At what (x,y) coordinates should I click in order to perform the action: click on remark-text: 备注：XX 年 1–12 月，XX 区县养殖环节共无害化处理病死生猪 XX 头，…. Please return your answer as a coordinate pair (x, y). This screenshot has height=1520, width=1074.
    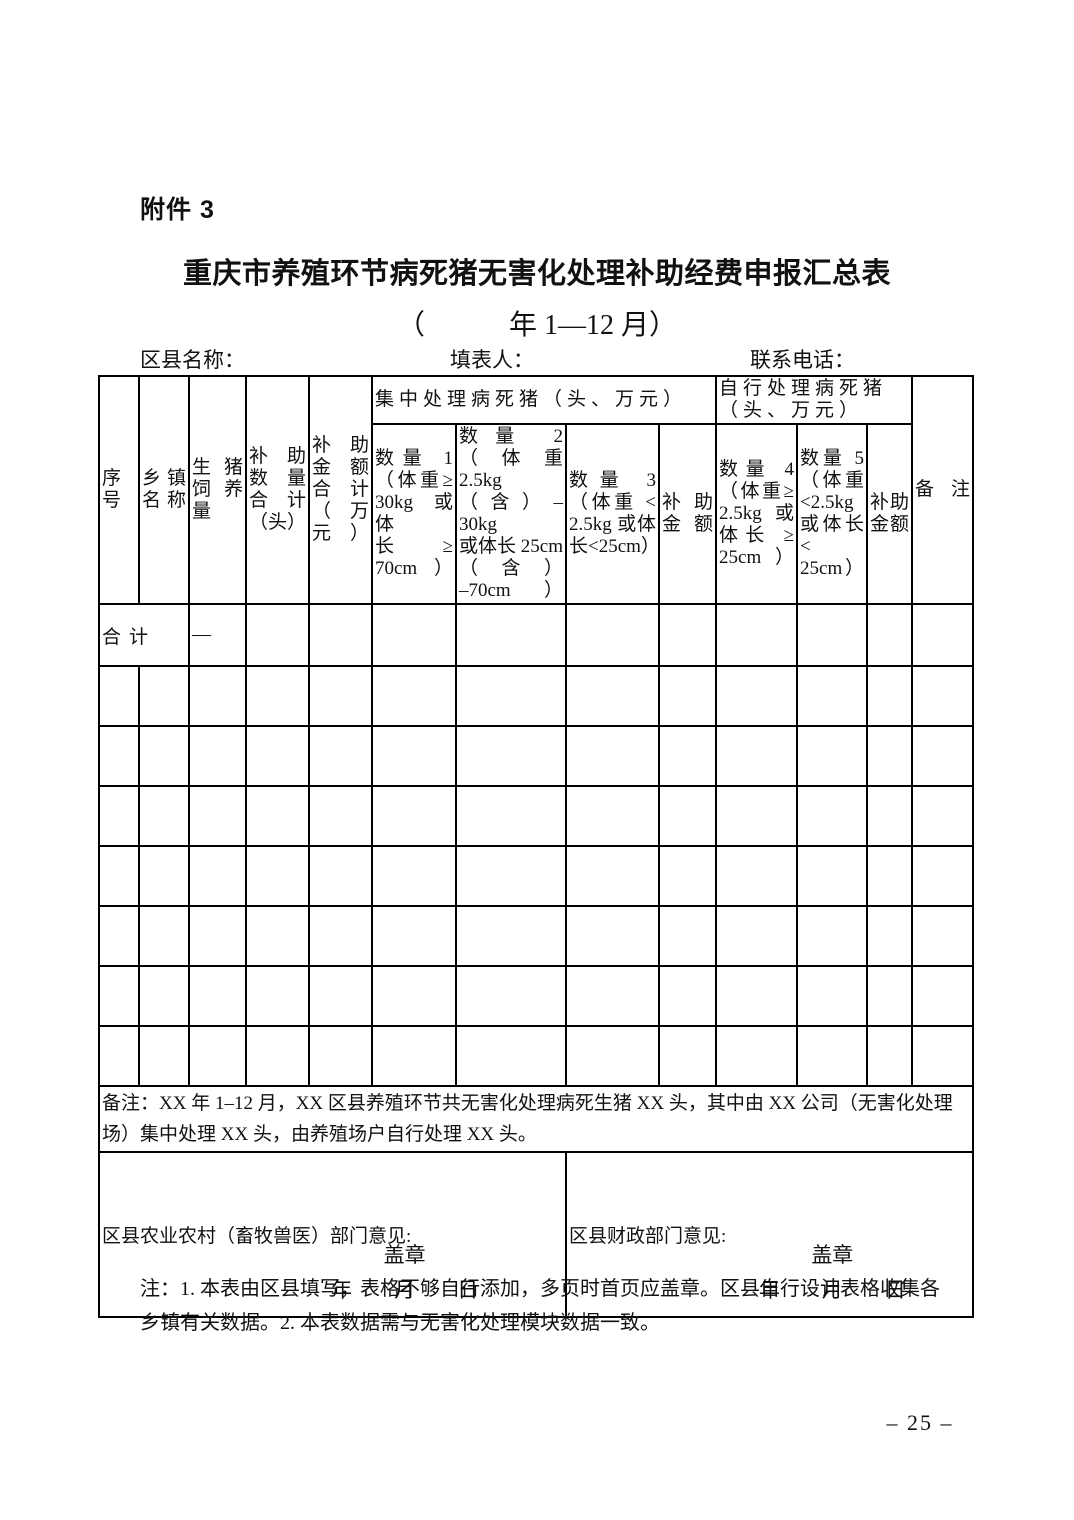
    Looking at the image, I should click on (536, 1119).